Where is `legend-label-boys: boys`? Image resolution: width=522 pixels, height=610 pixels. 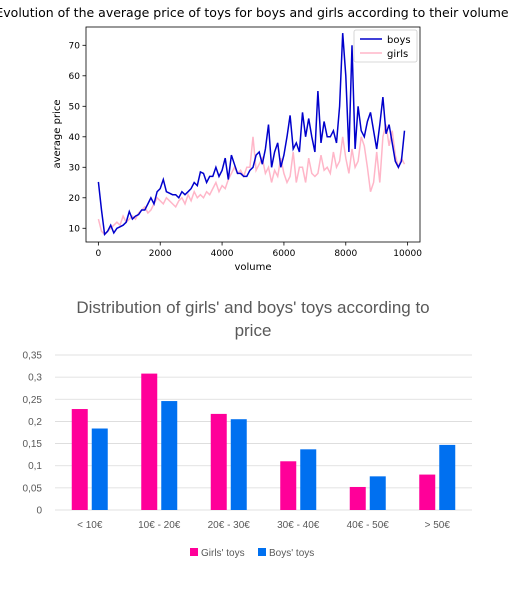
legend-label-boys: boys is located at coordinates (399, 40).